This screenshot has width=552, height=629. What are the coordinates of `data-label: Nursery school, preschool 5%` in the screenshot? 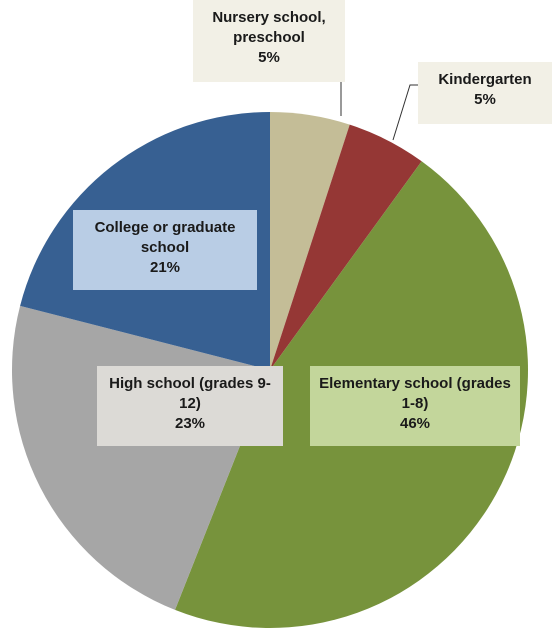 It's located at (269, 41).